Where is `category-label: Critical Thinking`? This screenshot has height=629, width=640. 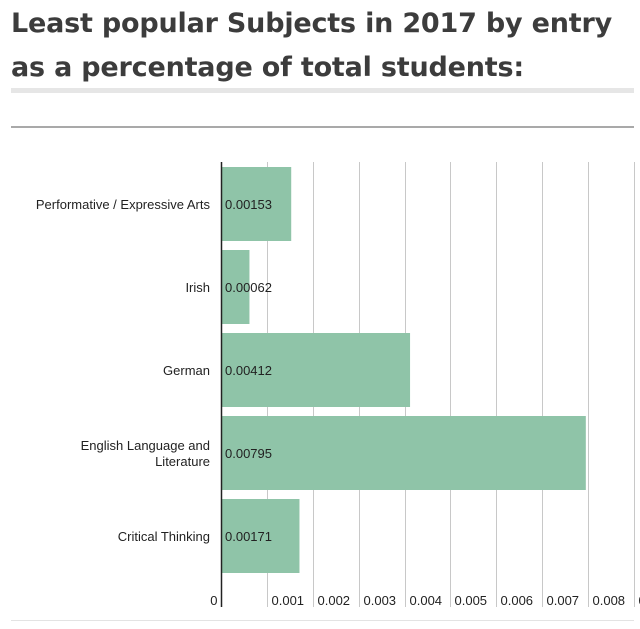
category-label: Critical Thinking is located at coordinates (164, 536).